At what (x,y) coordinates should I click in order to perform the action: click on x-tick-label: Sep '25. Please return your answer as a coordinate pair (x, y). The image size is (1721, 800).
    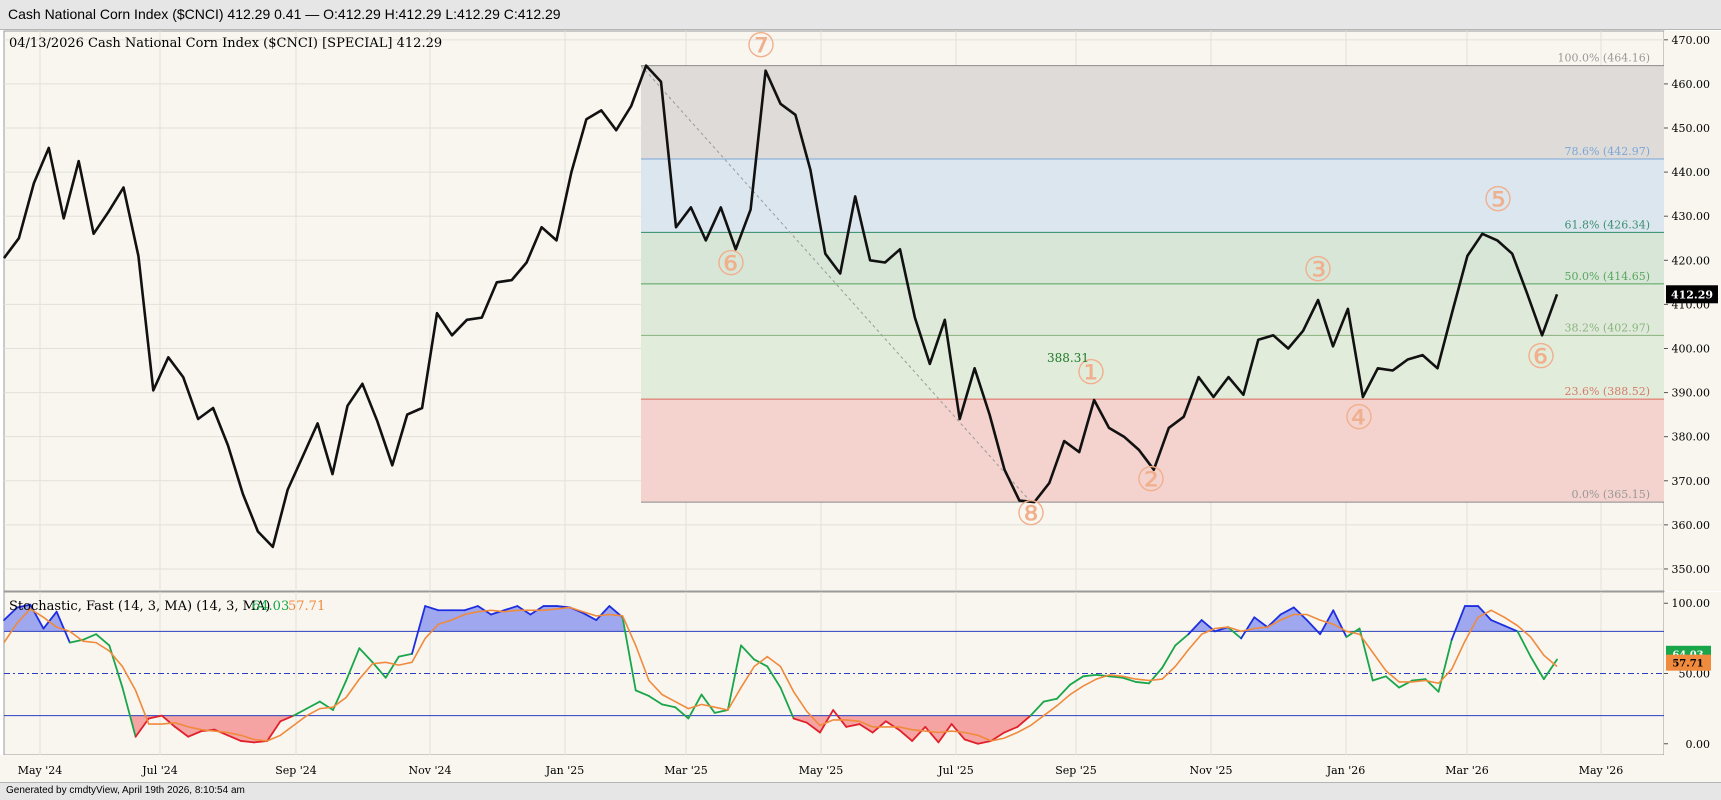
    Looking at the image, I should click on (1076, 770).